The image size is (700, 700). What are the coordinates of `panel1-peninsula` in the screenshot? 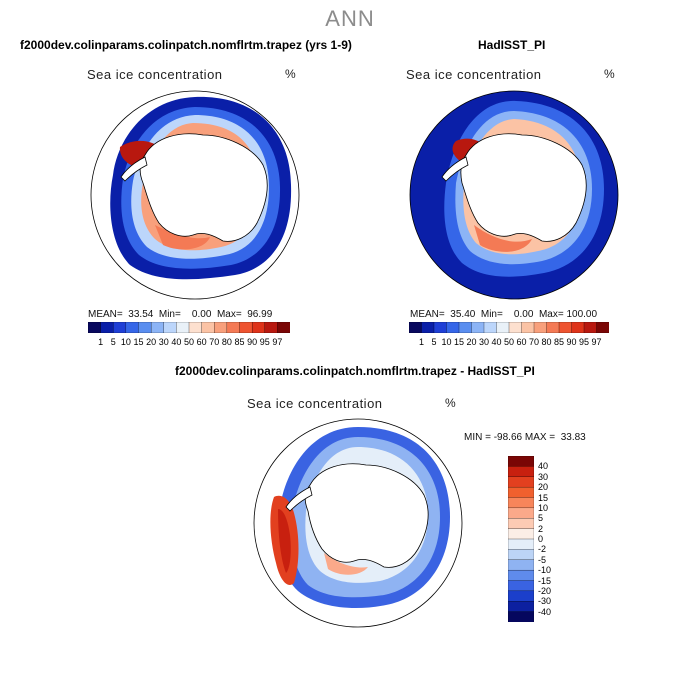 It's located at (134, 169).